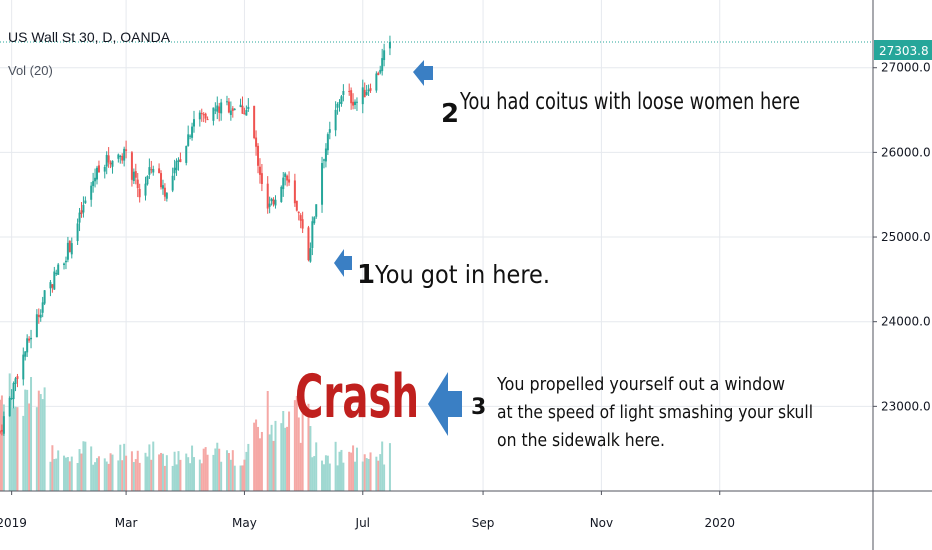 Image resolution: width=932 pixels, height=550 pixels. I want to click on time-tick-label: 2020, so click(719, 523).